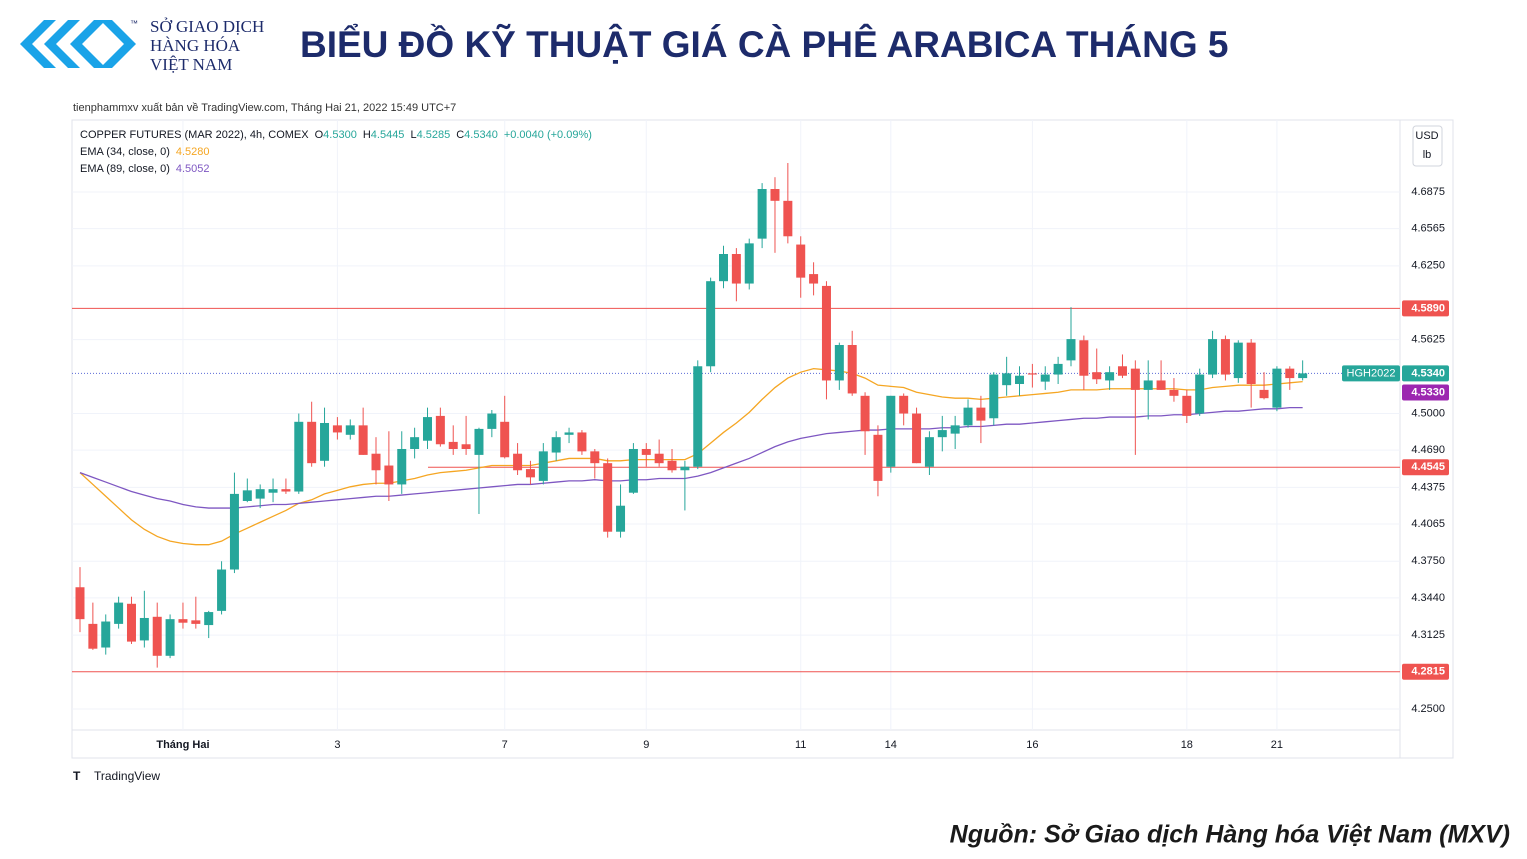  I want to click on price-badge-label: 4.2815, so click(1428, 672).